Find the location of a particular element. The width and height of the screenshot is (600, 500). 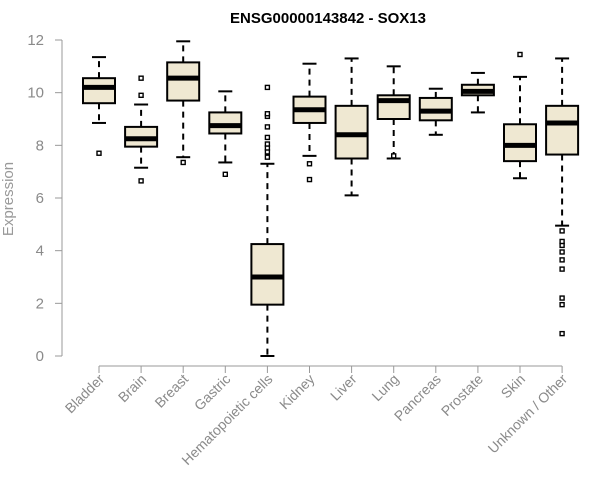

x-tick-label: Pancreas is located at coordinates (417, 397).